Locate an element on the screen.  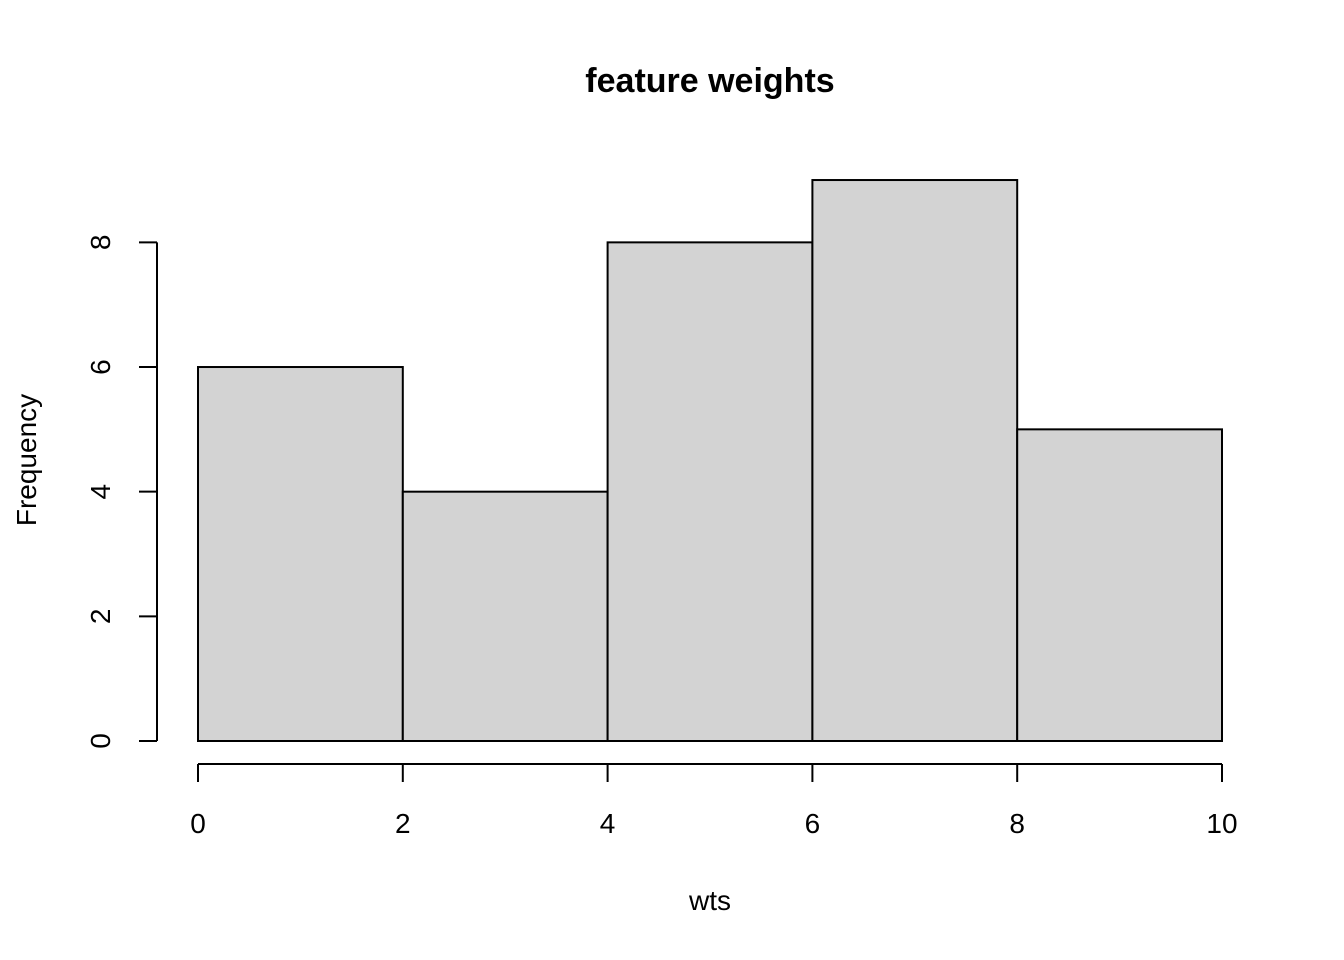
y-tick-label: 2 is located at coordinates (100, 617).